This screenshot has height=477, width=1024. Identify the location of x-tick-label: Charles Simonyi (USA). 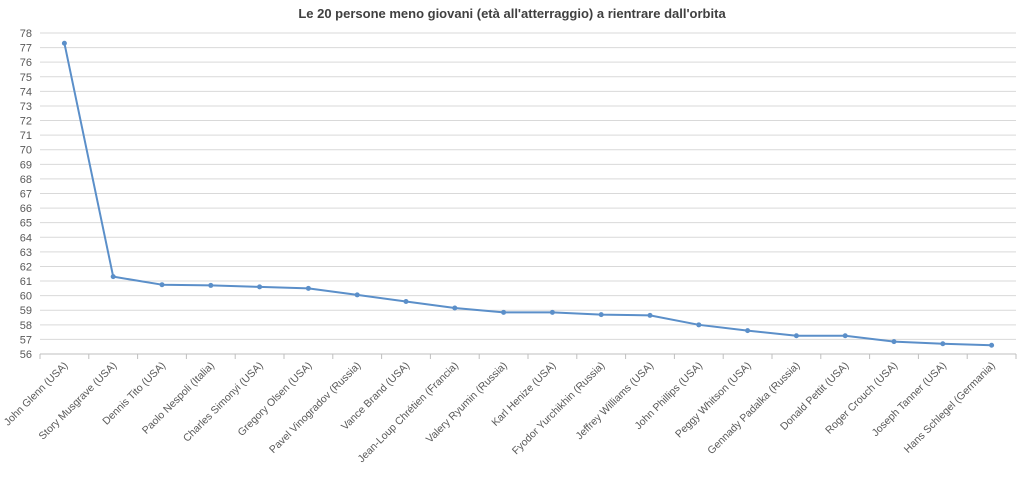
(223, 402).